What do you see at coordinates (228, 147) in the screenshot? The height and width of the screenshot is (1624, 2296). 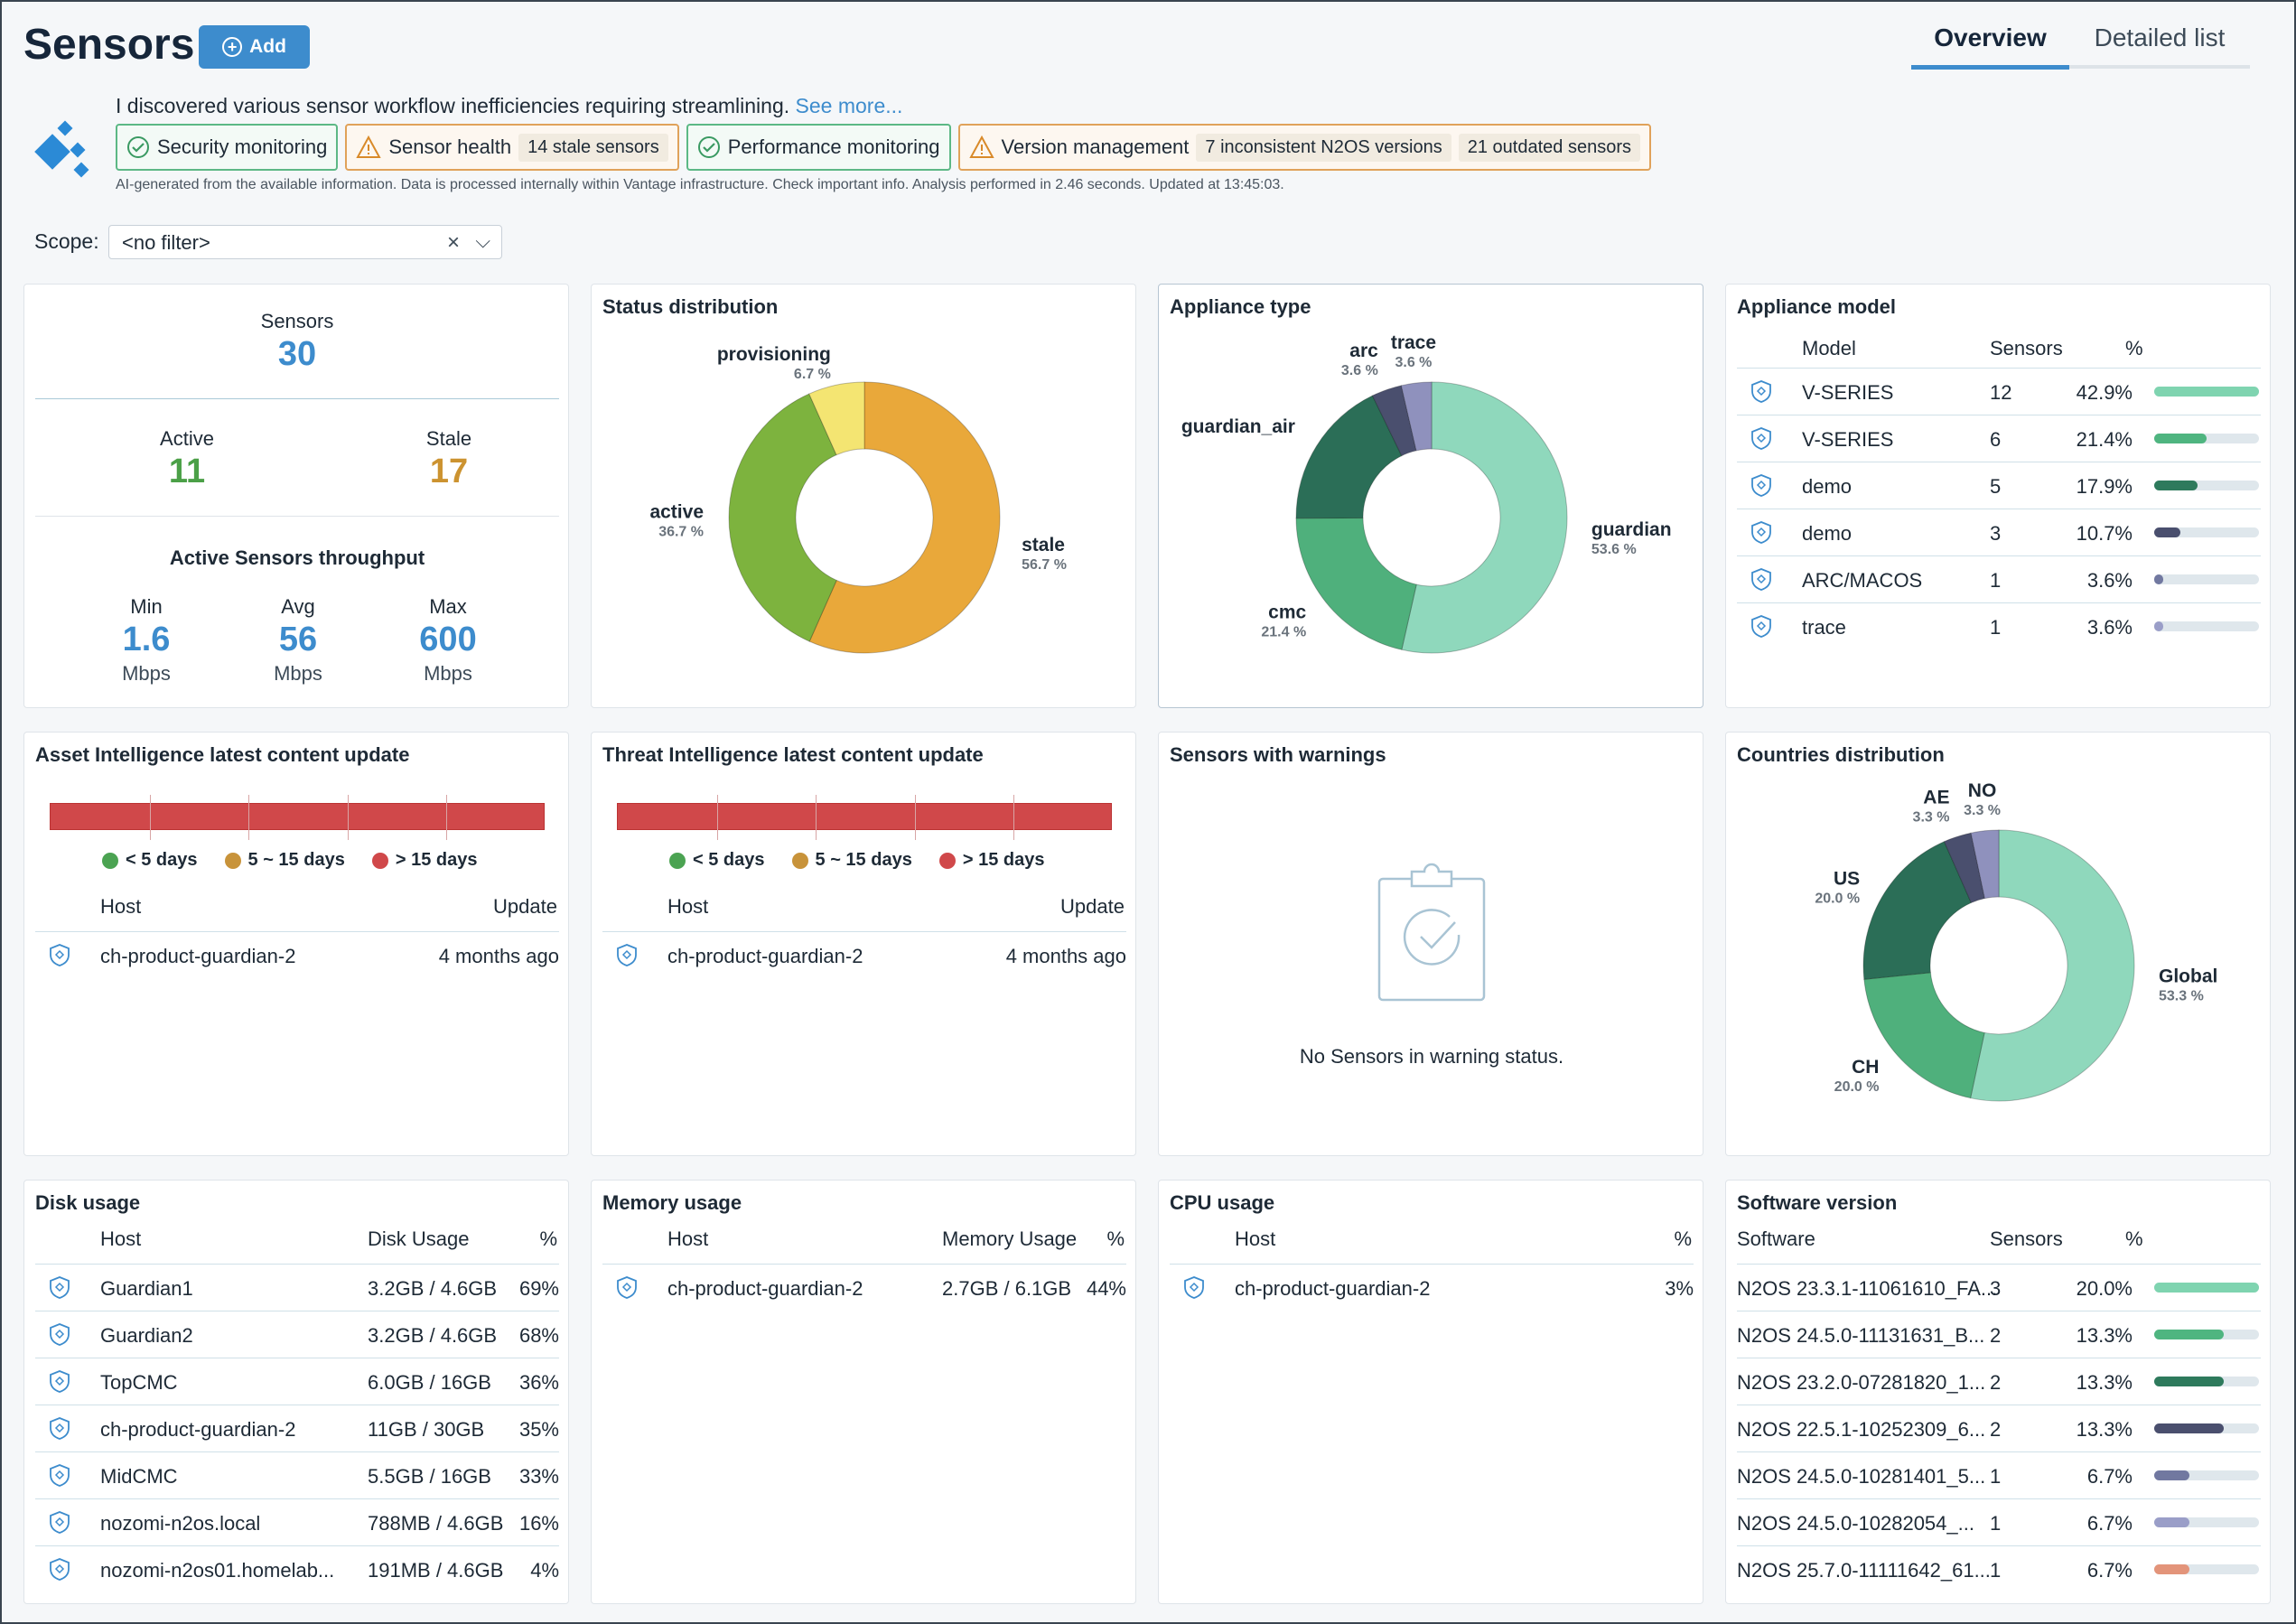 I see `chip-security-monitoring: Security monitoring` at bounding box center [228, 147].